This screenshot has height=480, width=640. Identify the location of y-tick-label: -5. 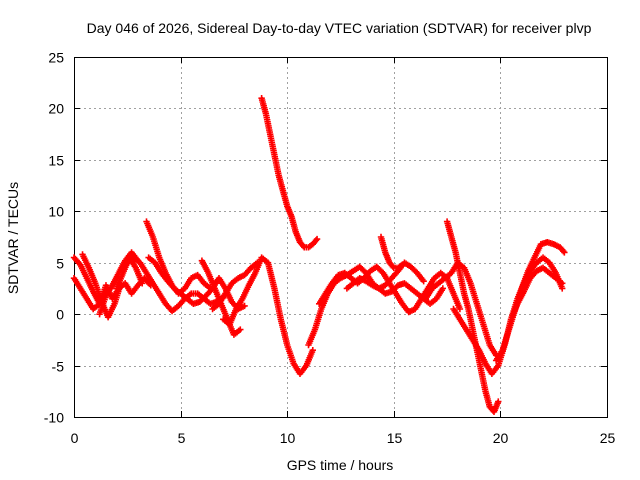
(58, 367).